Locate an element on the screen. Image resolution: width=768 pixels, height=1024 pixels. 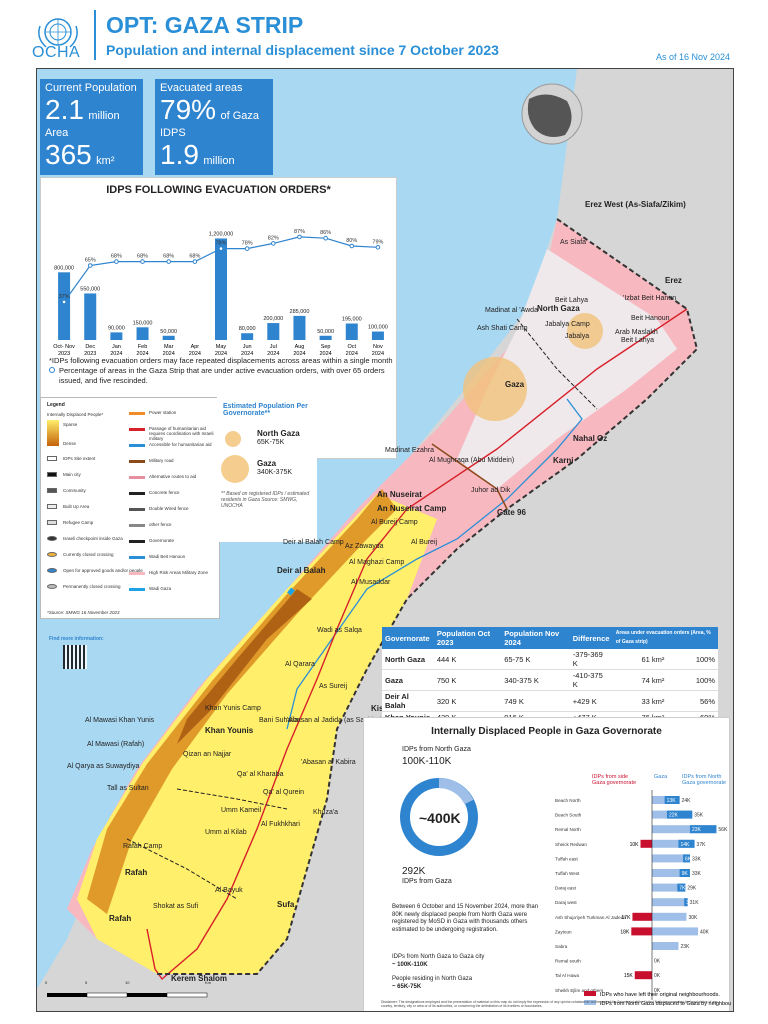
table-cell: 56% is located at coordinates (692, 701).